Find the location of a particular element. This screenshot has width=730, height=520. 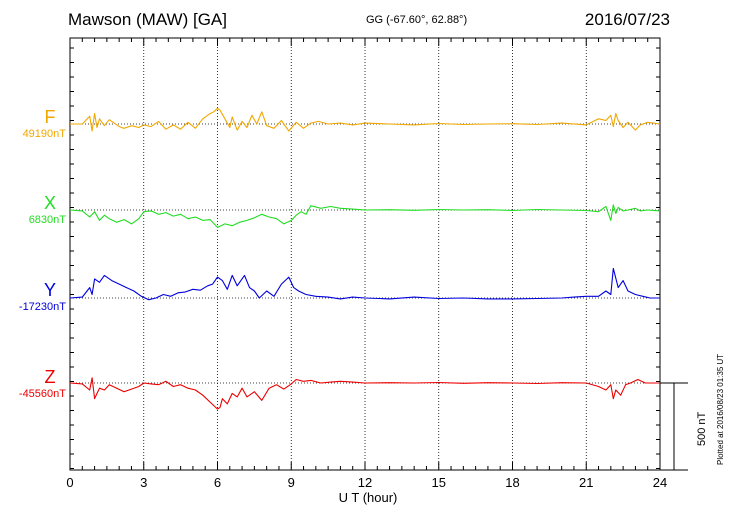

component-name: X is located at coordinates (49, 203).